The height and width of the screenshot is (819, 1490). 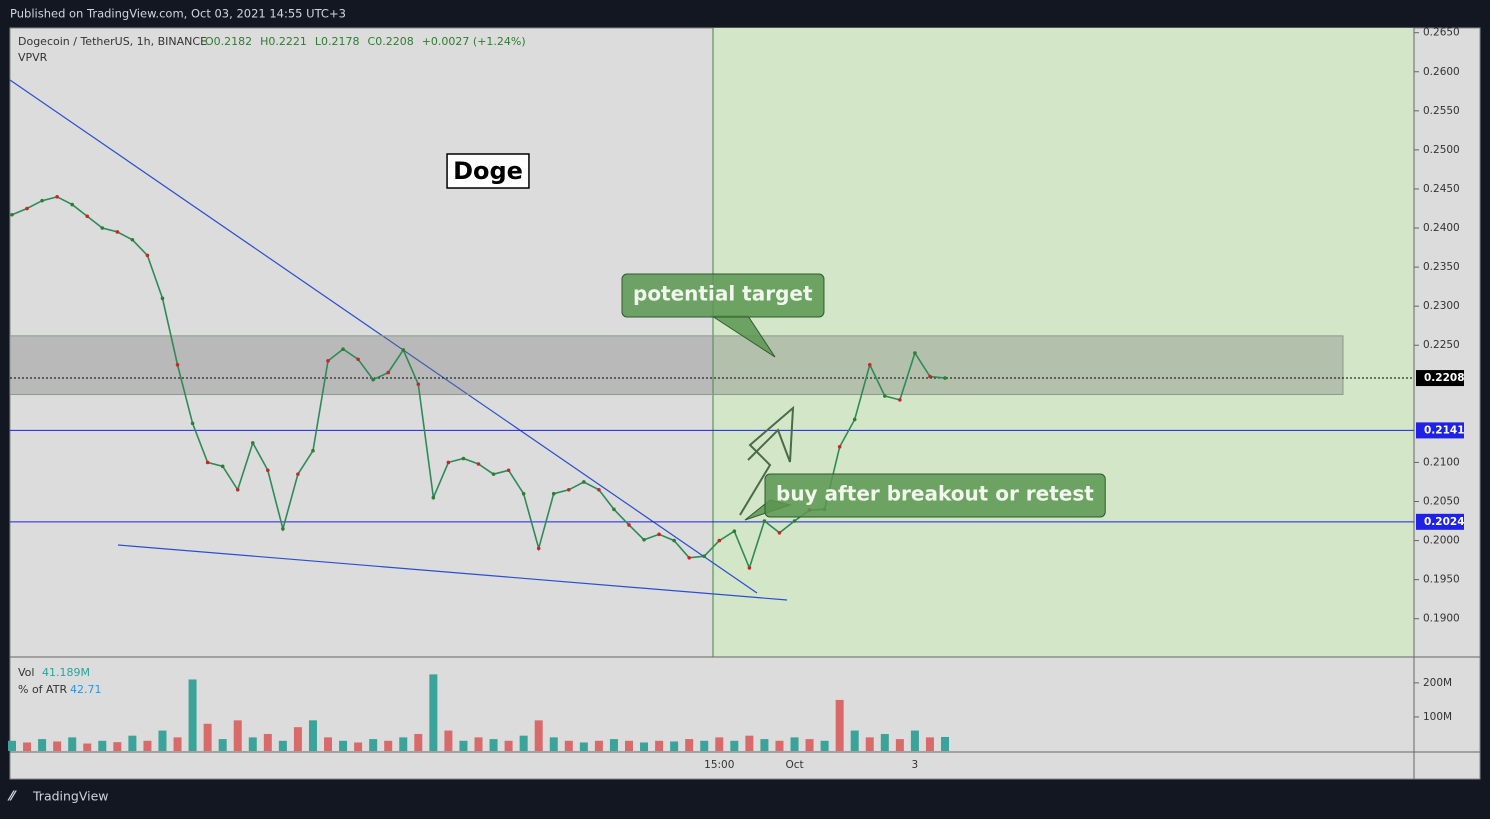 What do you see at coordinates (794, 765) in the screenshot?
I see `x-tick-label: Oct` at bounding box center [794, 765].